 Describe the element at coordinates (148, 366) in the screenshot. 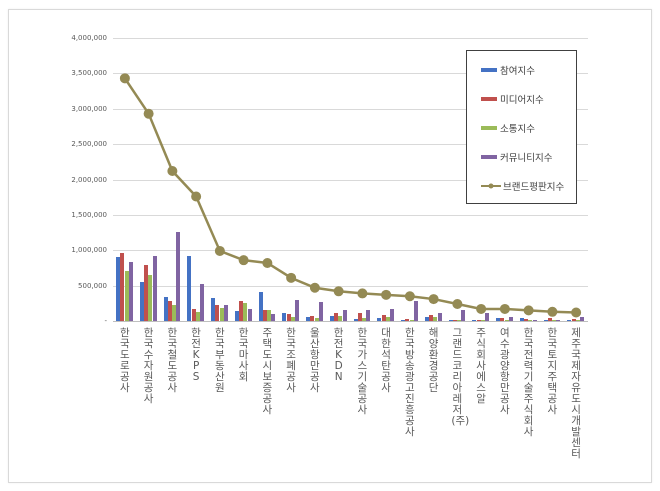

I see `x-tick-label: 한국수자원공사` at that location.